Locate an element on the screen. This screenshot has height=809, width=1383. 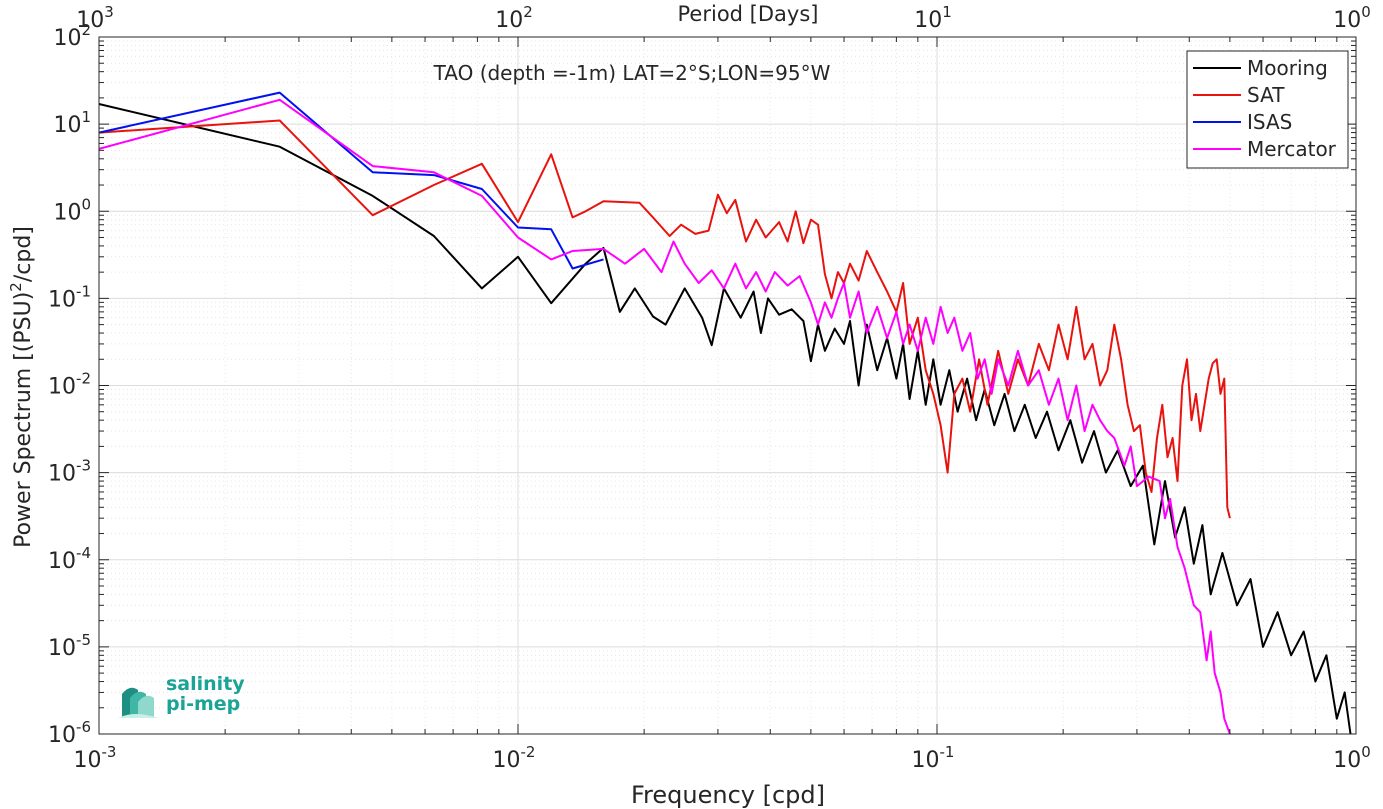
y-tick-label: 10⁻⁴ is located at coordinates (69, 559).